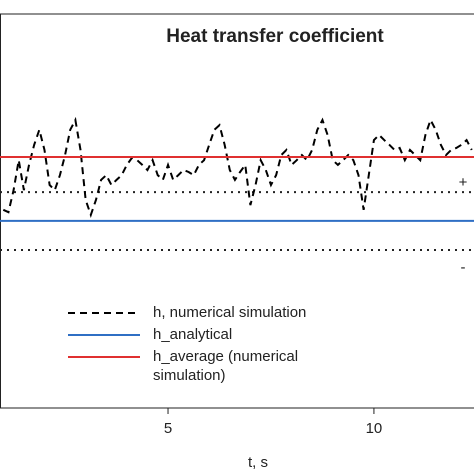 Image resolution: width=474 pixels, height=474 pixels. I want to click on bound-label: +, so click(463, 182).